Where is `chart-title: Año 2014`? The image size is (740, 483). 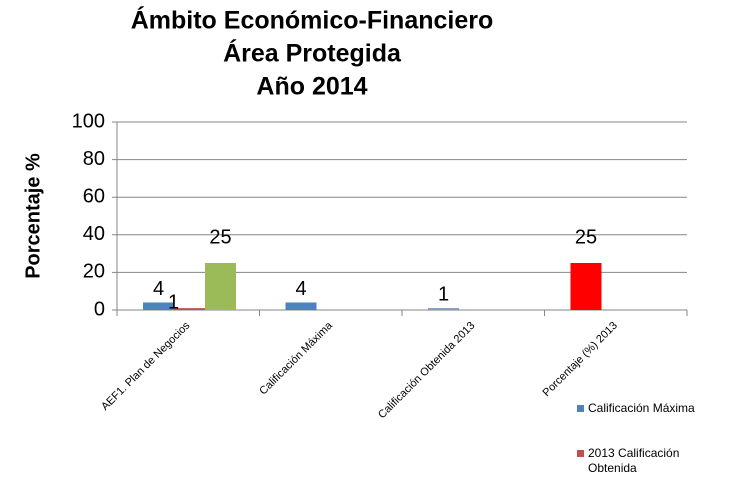
chart-title: Año 2014 is located at coordinates (311, 87).